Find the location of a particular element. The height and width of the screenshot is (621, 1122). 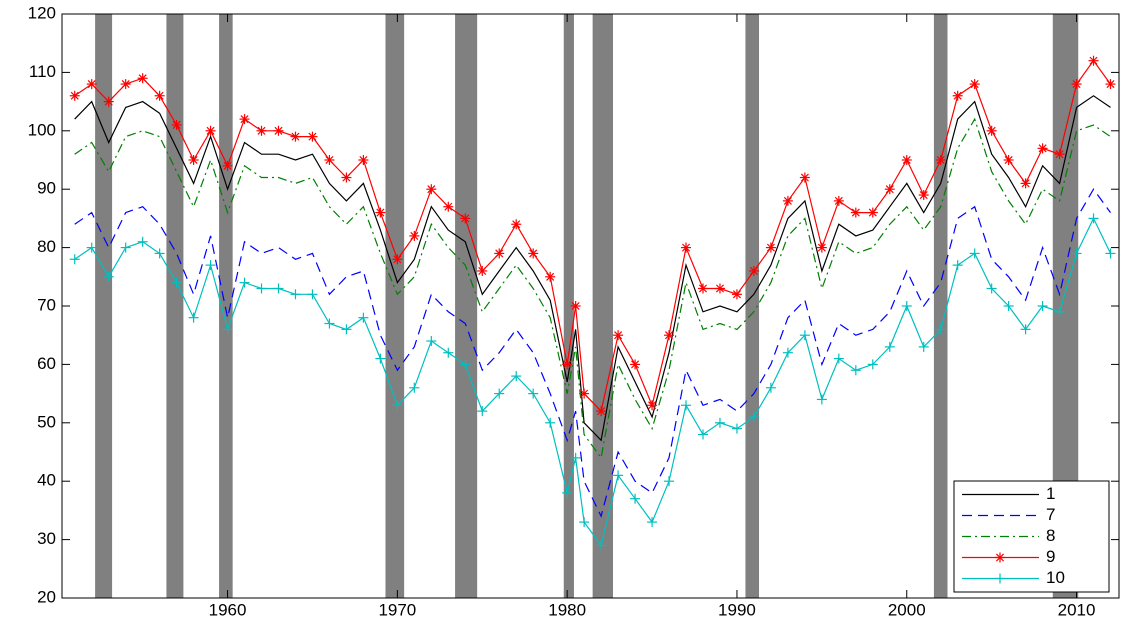

legend-label: 10 is located at coordinates (1055, 577).